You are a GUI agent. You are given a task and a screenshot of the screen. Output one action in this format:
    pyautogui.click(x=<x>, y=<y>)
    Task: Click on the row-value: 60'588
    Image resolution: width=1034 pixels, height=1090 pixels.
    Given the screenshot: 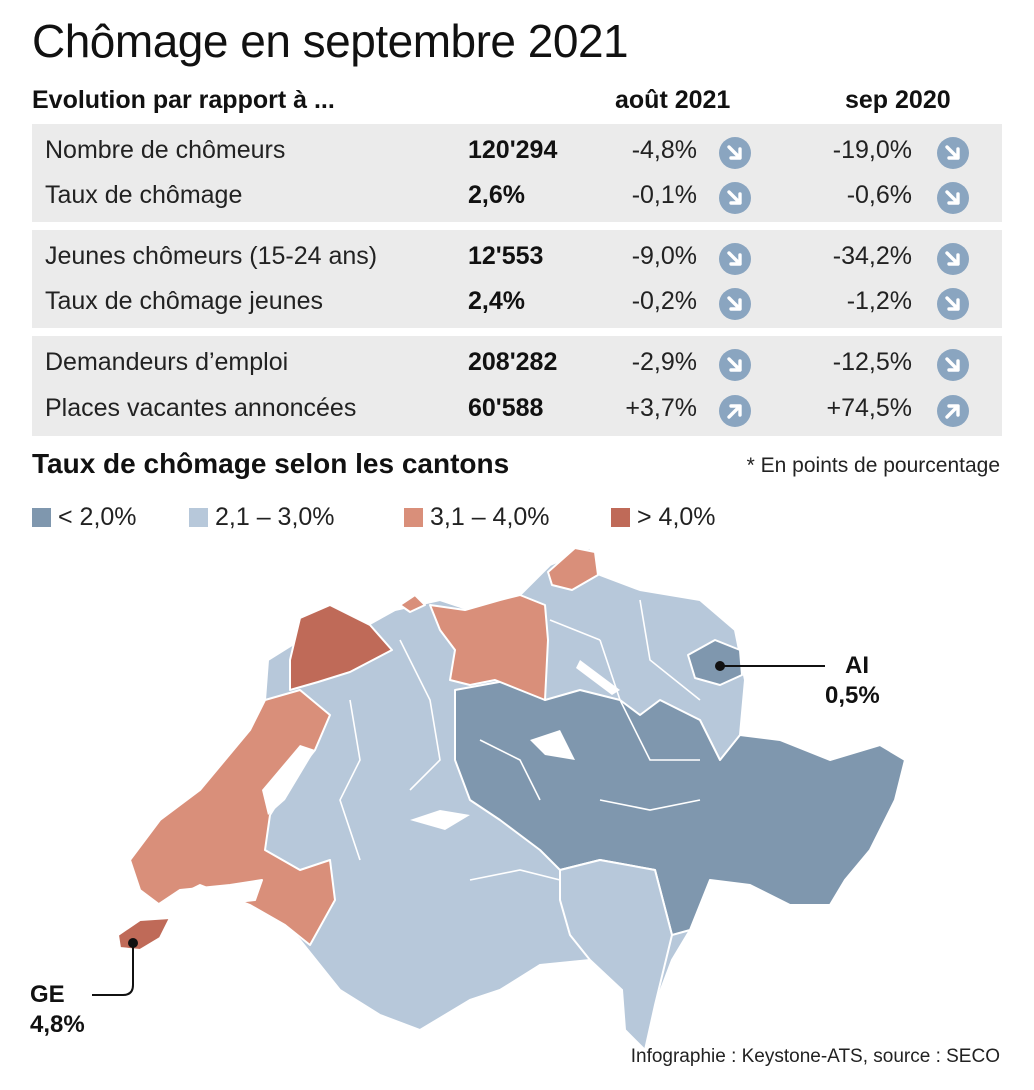 What is the action you would take?
    pyautogui.click(x=506, y=408)
    